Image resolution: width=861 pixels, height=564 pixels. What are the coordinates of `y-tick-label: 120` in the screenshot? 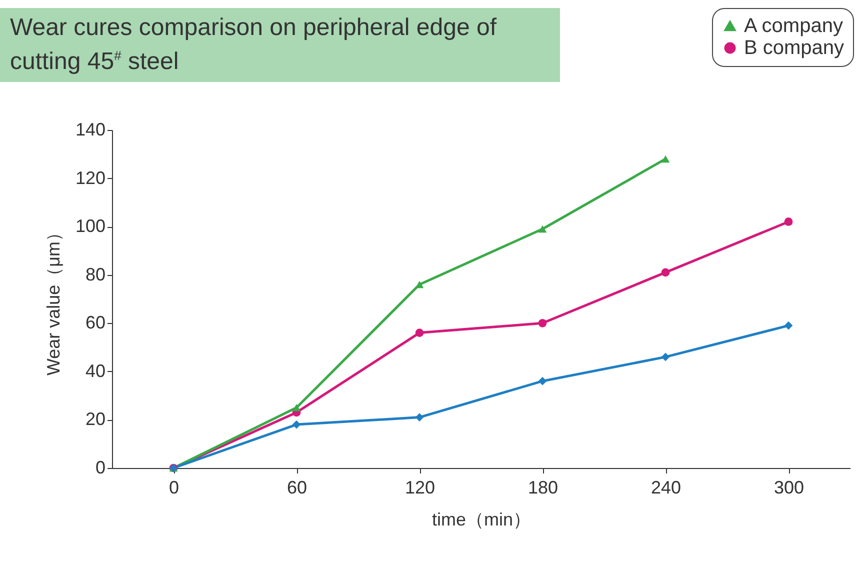 It's located at (90, 178).